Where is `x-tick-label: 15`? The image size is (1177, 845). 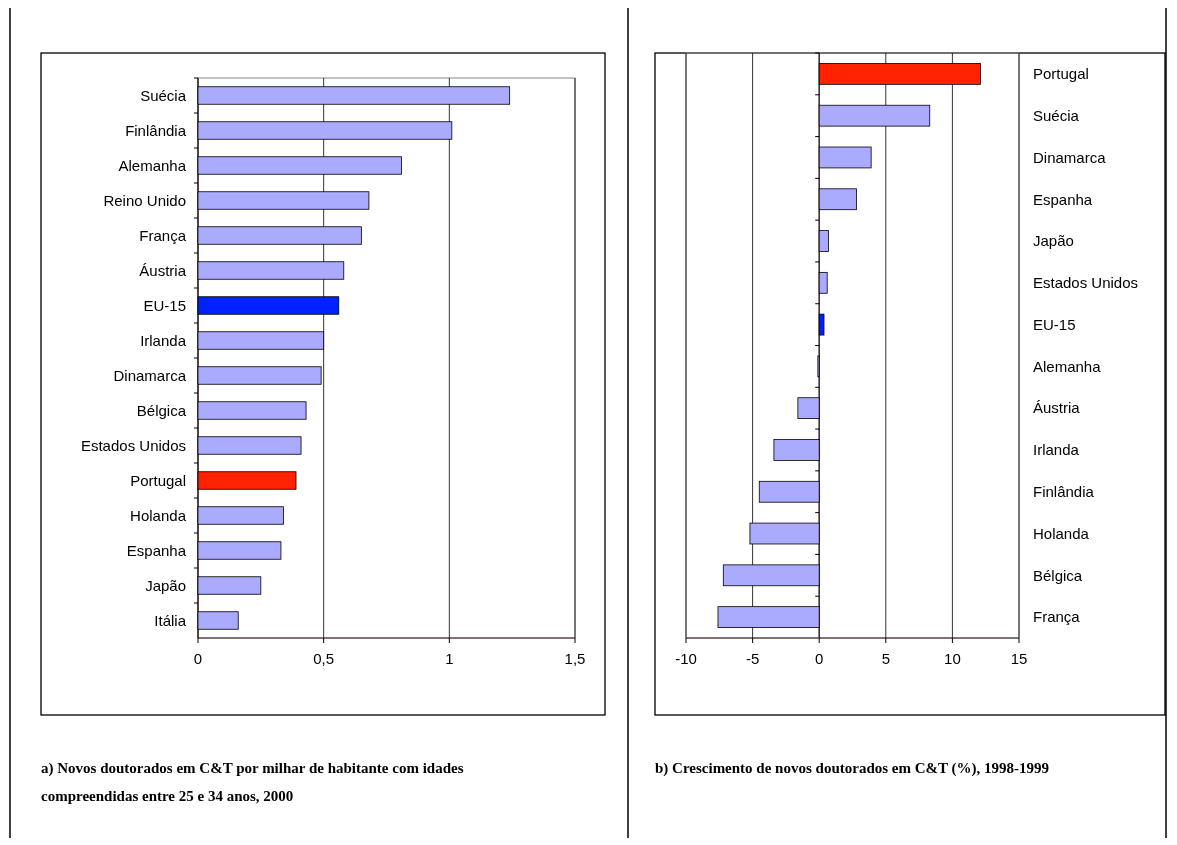 x-tick-label: 15 is located at coordinates (1019, 658).